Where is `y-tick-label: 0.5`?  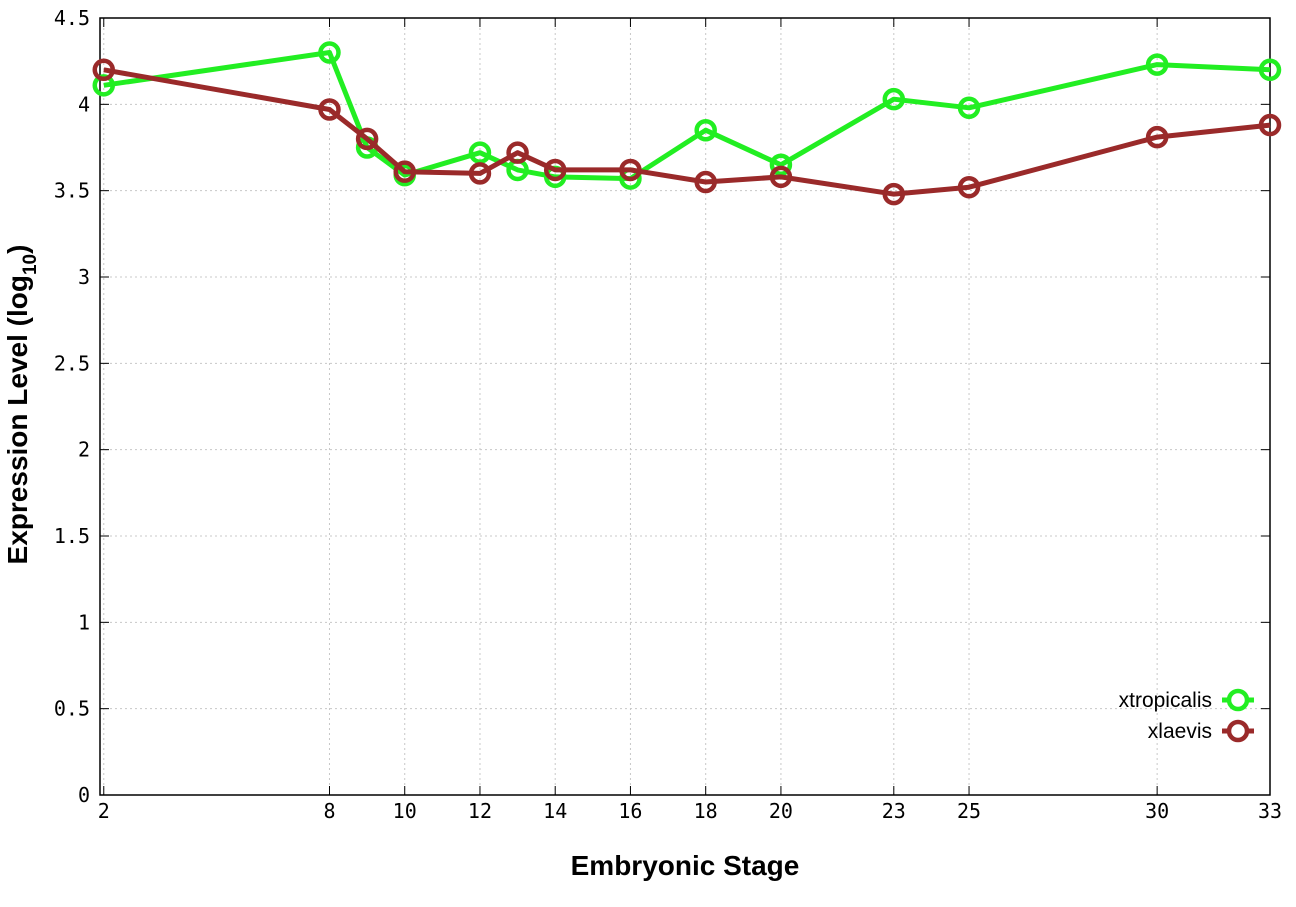 y-tick-label: 0.5 is located at coordinates (72, 709).